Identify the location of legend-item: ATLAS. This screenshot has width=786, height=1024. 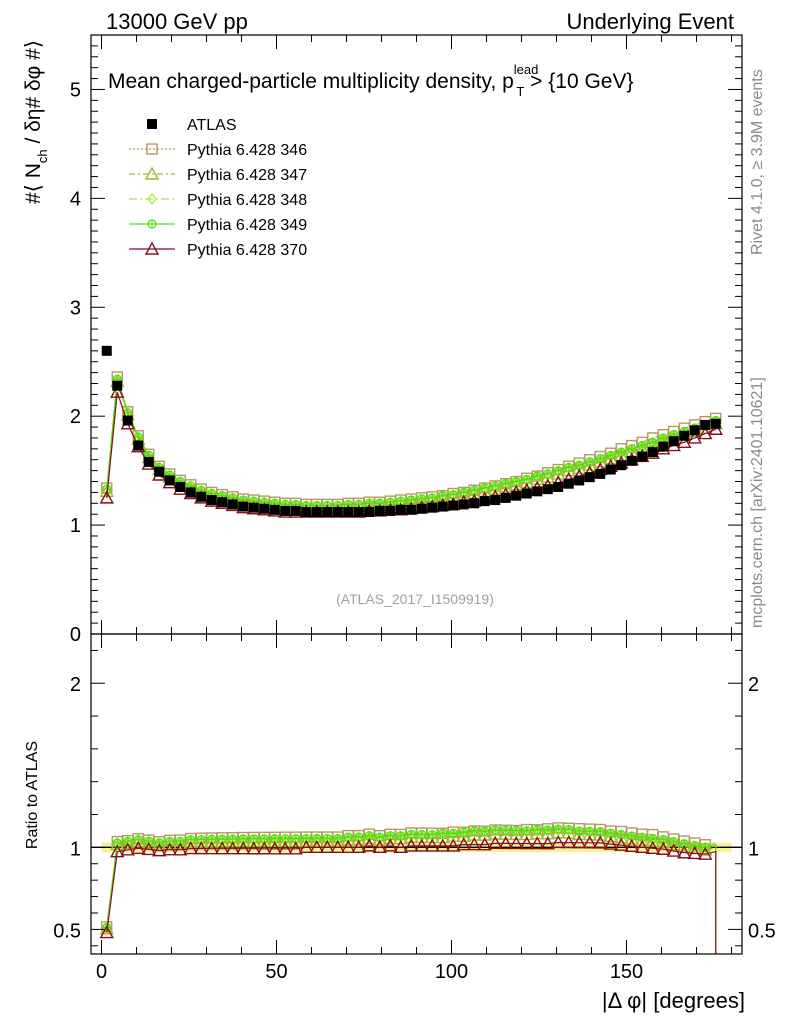
(192, 125).